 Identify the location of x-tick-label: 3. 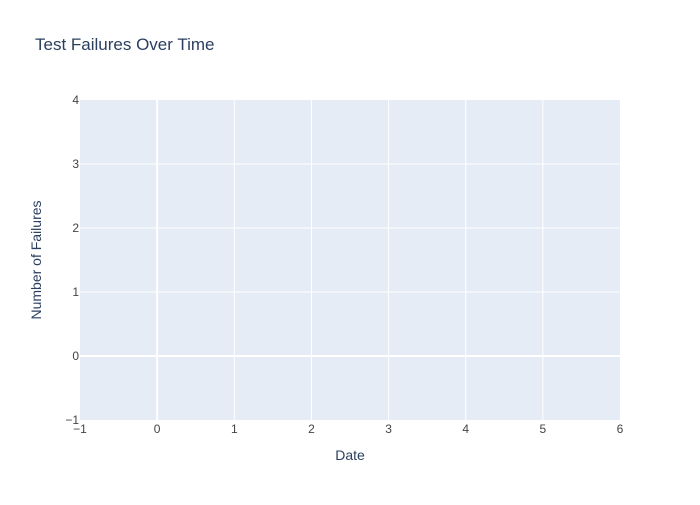
(388, 429).